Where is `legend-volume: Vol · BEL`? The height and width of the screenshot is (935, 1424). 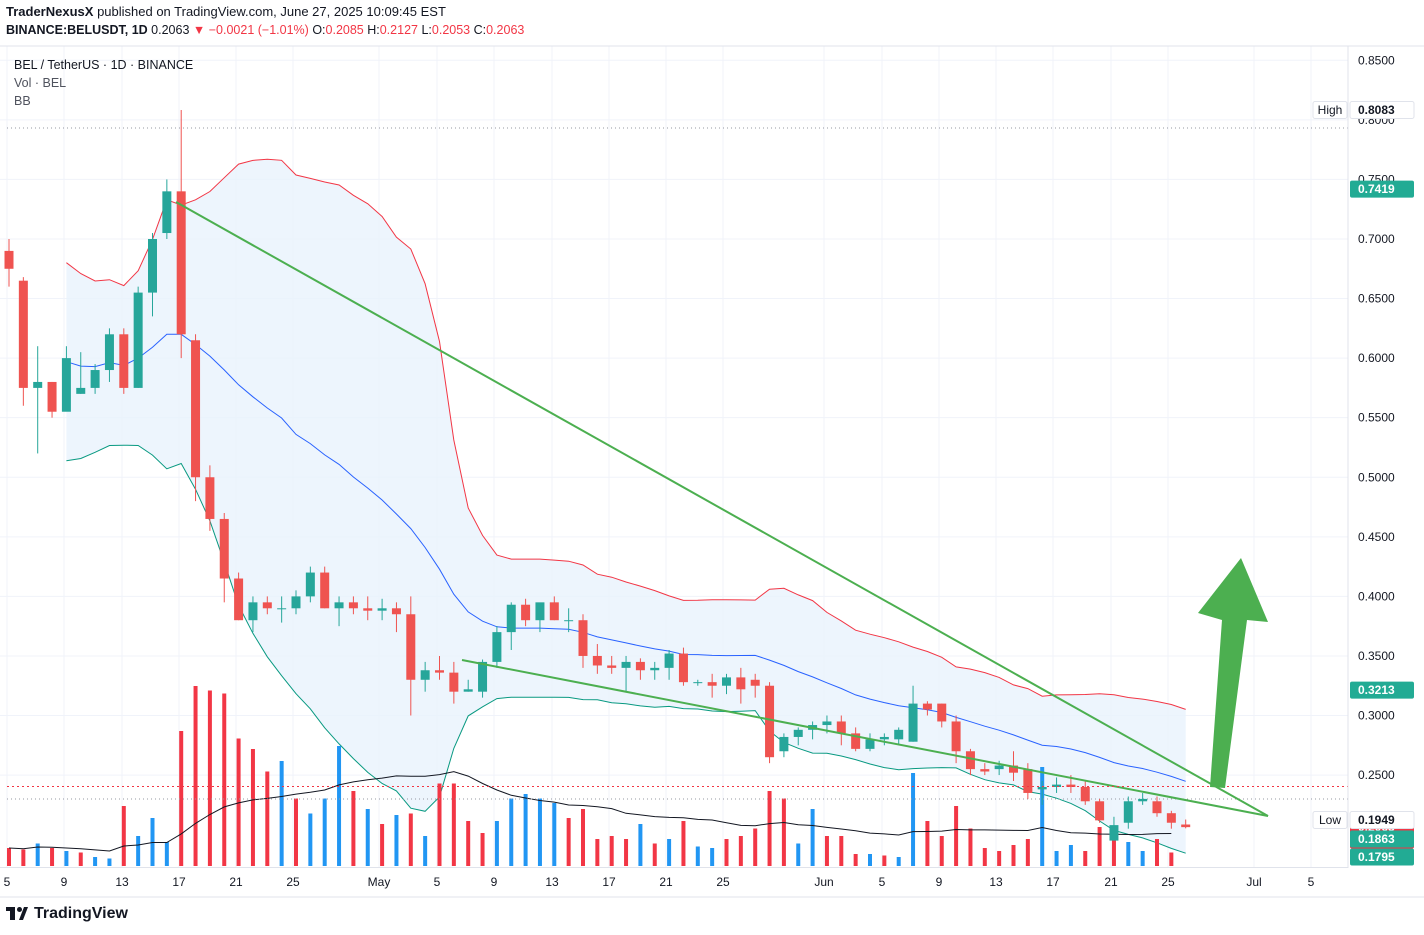 legend-volume: Vol · BEL is located at coordinates (40, 83).